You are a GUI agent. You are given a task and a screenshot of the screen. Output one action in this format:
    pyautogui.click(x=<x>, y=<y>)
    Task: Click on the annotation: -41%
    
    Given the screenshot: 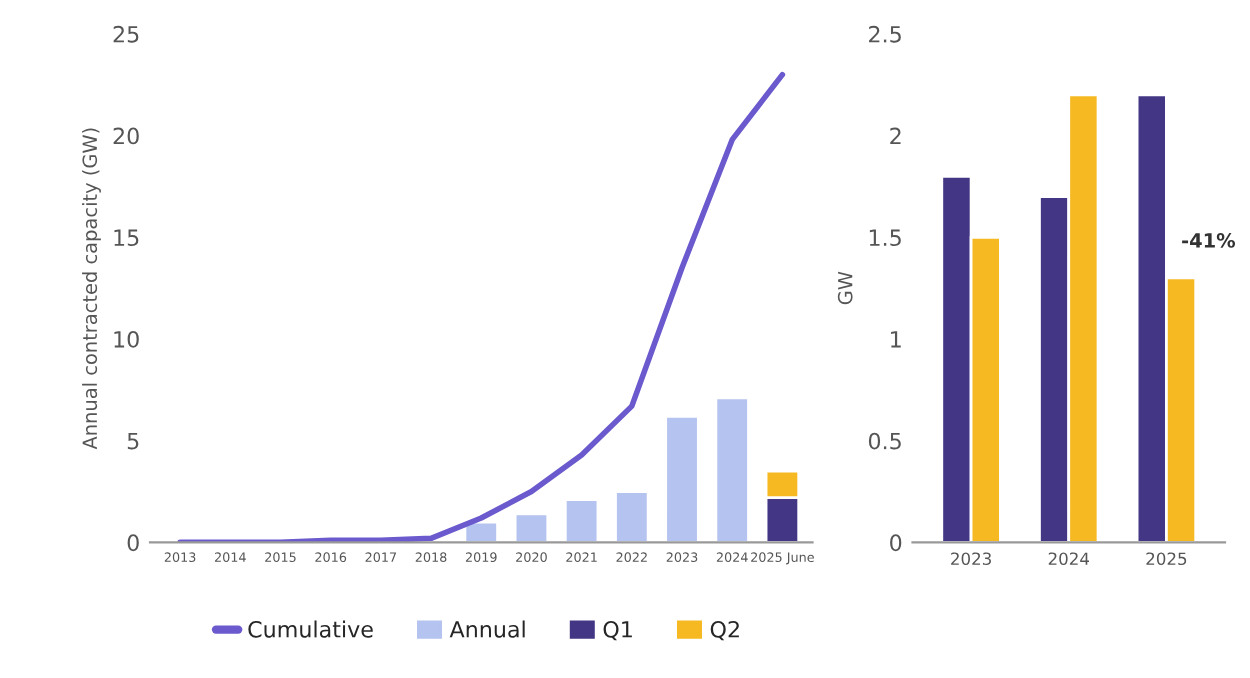 What is the action you would take?
    pyautogui.click(x=1209, y=240)
    